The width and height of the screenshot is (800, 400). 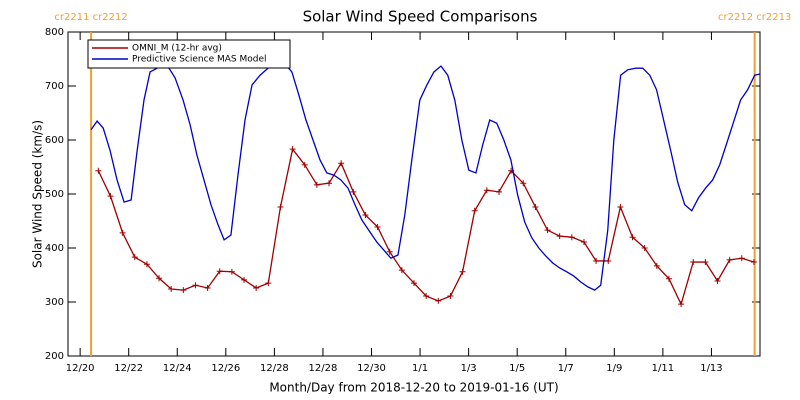 What do you see at coordinates (80, 368) in the screenshot?
I see `x-tick-label: 12/20` at bounding box center [80, 368].